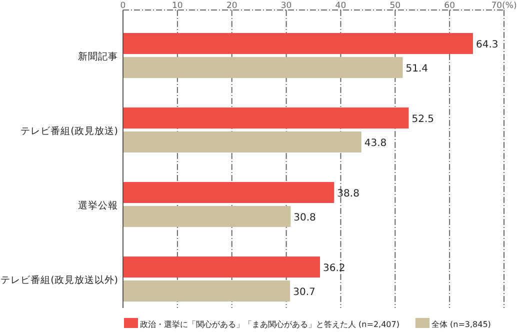  I want to click on data-label: 38.8, so click(348, 194).